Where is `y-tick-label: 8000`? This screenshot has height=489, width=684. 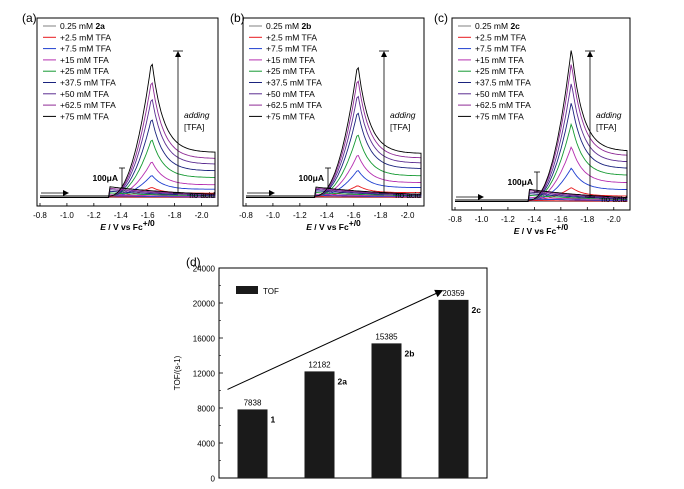
y-tick-label: 8000 is located at coordinates (206, 409).